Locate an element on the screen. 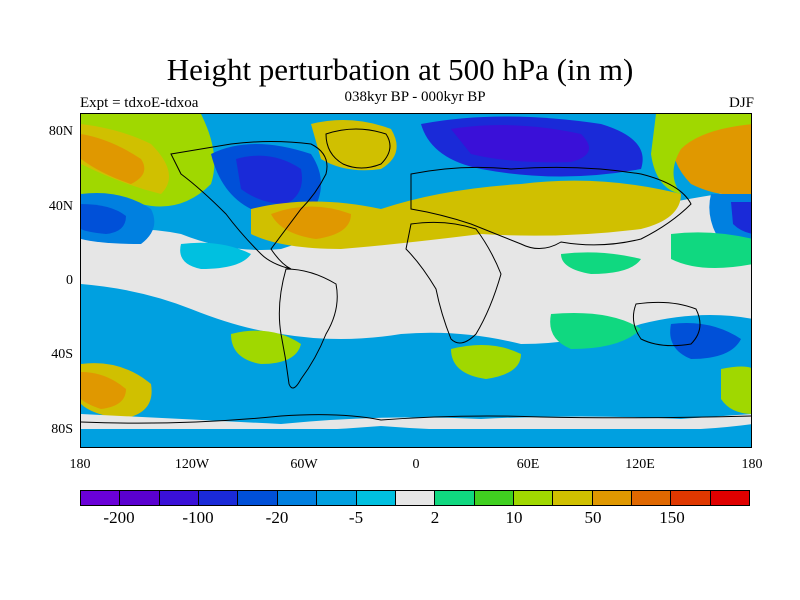 The image size is (800, 600). lat-label-80n: 80N is located at coordinates (60, 131).